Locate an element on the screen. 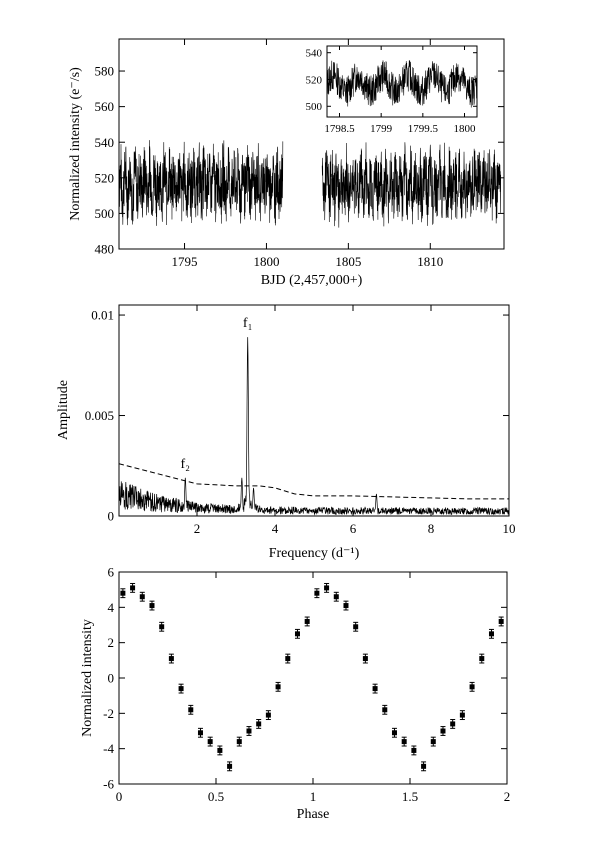 This screenshot has width=595, height=842. y-tick-label: -2 is located at coordinates (108, 713).